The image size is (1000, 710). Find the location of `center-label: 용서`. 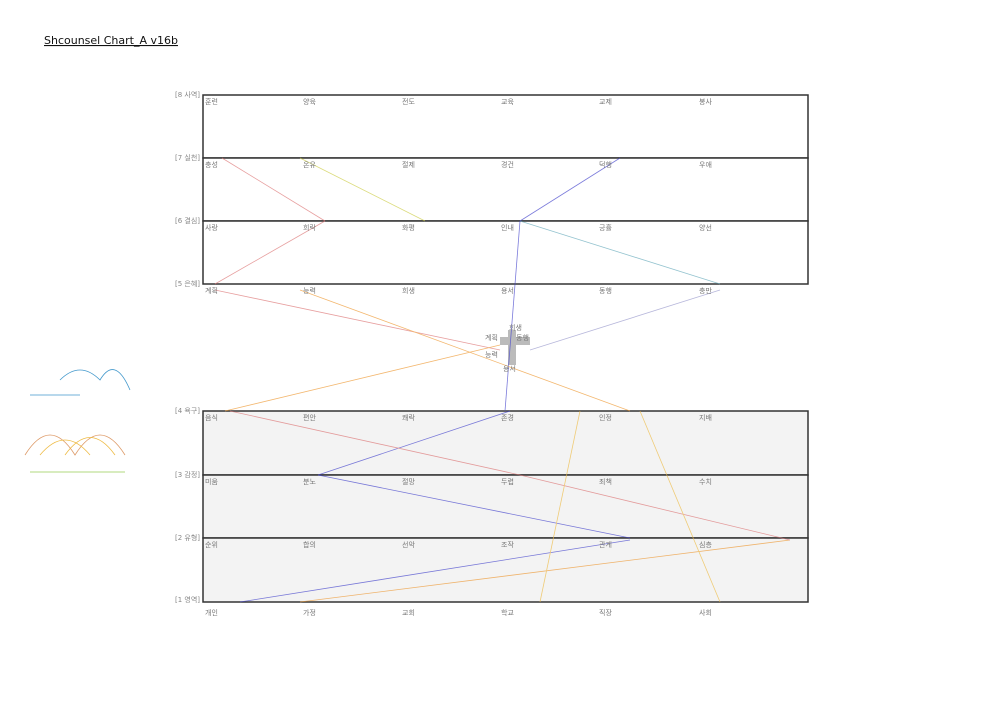

center-label: 용서 is located at coordinates (509, 368).